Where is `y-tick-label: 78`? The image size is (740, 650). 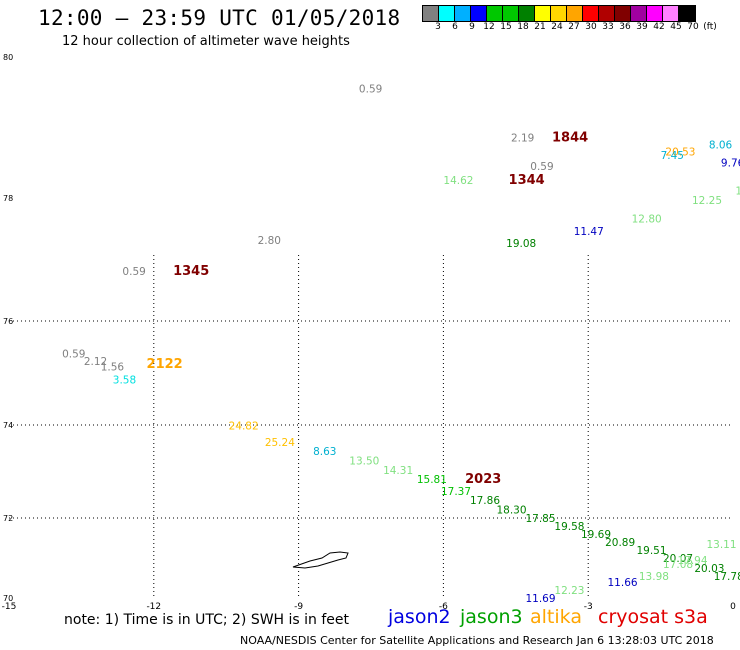 y-tick-label: 78 is located at coordinates (8, 198).